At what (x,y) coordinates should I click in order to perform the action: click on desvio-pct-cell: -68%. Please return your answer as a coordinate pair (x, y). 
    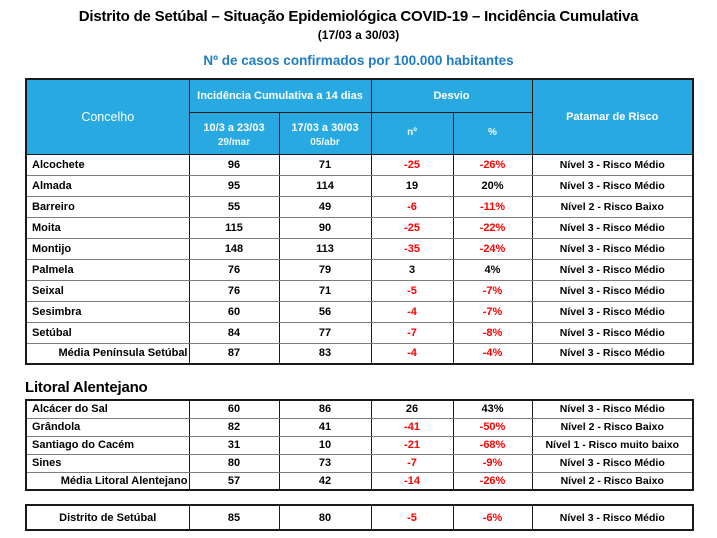
    Looking at the image, I should click on (492, 445).